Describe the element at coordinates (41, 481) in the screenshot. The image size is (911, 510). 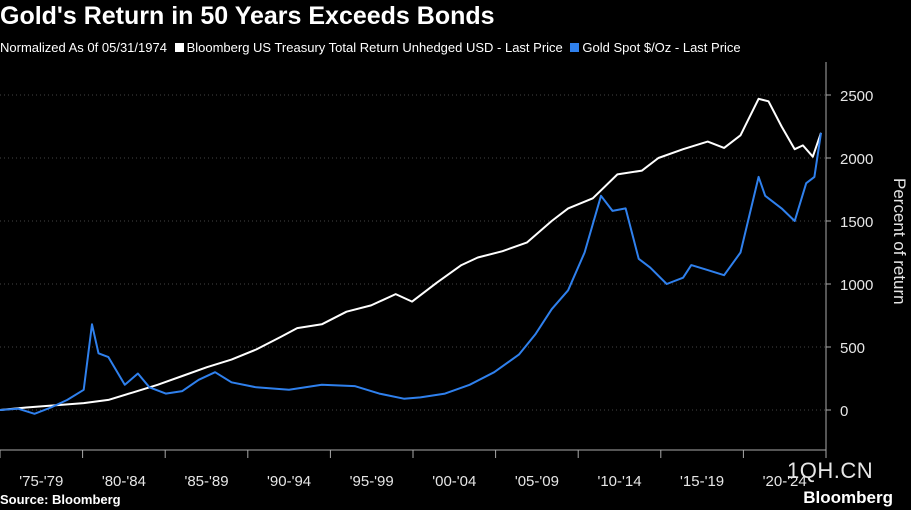
I see `x-tick-label: '75-'79` at that location.